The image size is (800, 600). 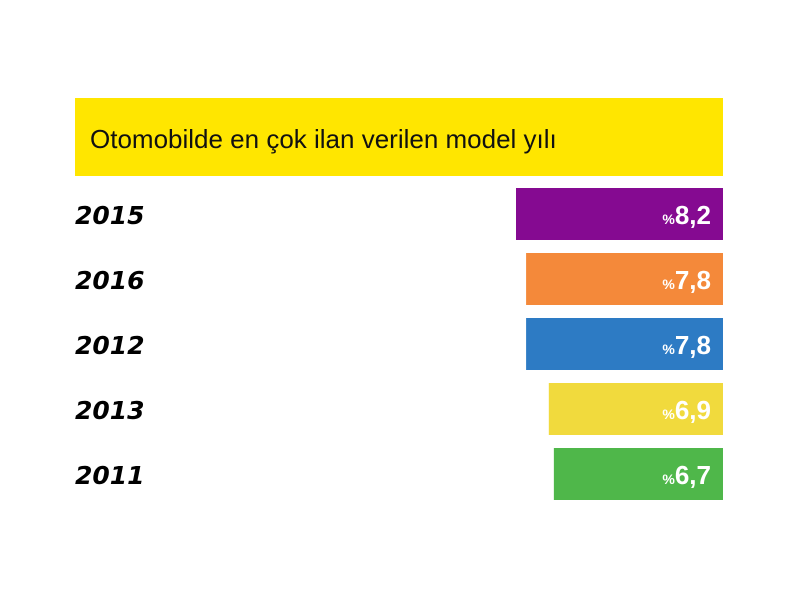 What do you see at coordinates (686, 475) in the screenshot?
I see `value-label-2011: %6,7` at bounding box center [686, 475].